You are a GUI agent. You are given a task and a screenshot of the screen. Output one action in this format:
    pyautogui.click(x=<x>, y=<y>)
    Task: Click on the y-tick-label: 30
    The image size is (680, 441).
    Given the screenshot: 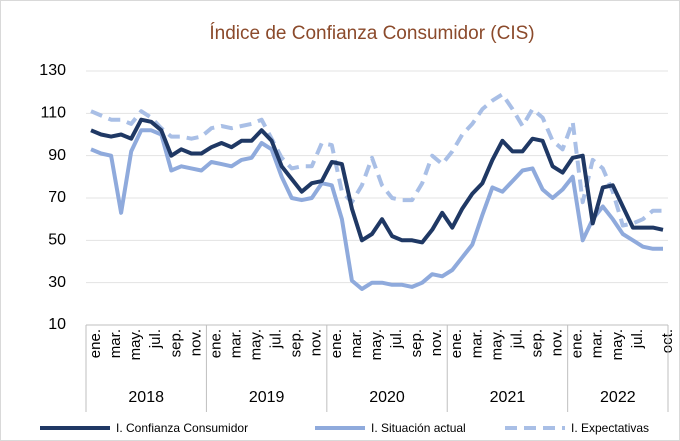 What is the action you would take?
    pyautogui.click(x=57, y=282)
    